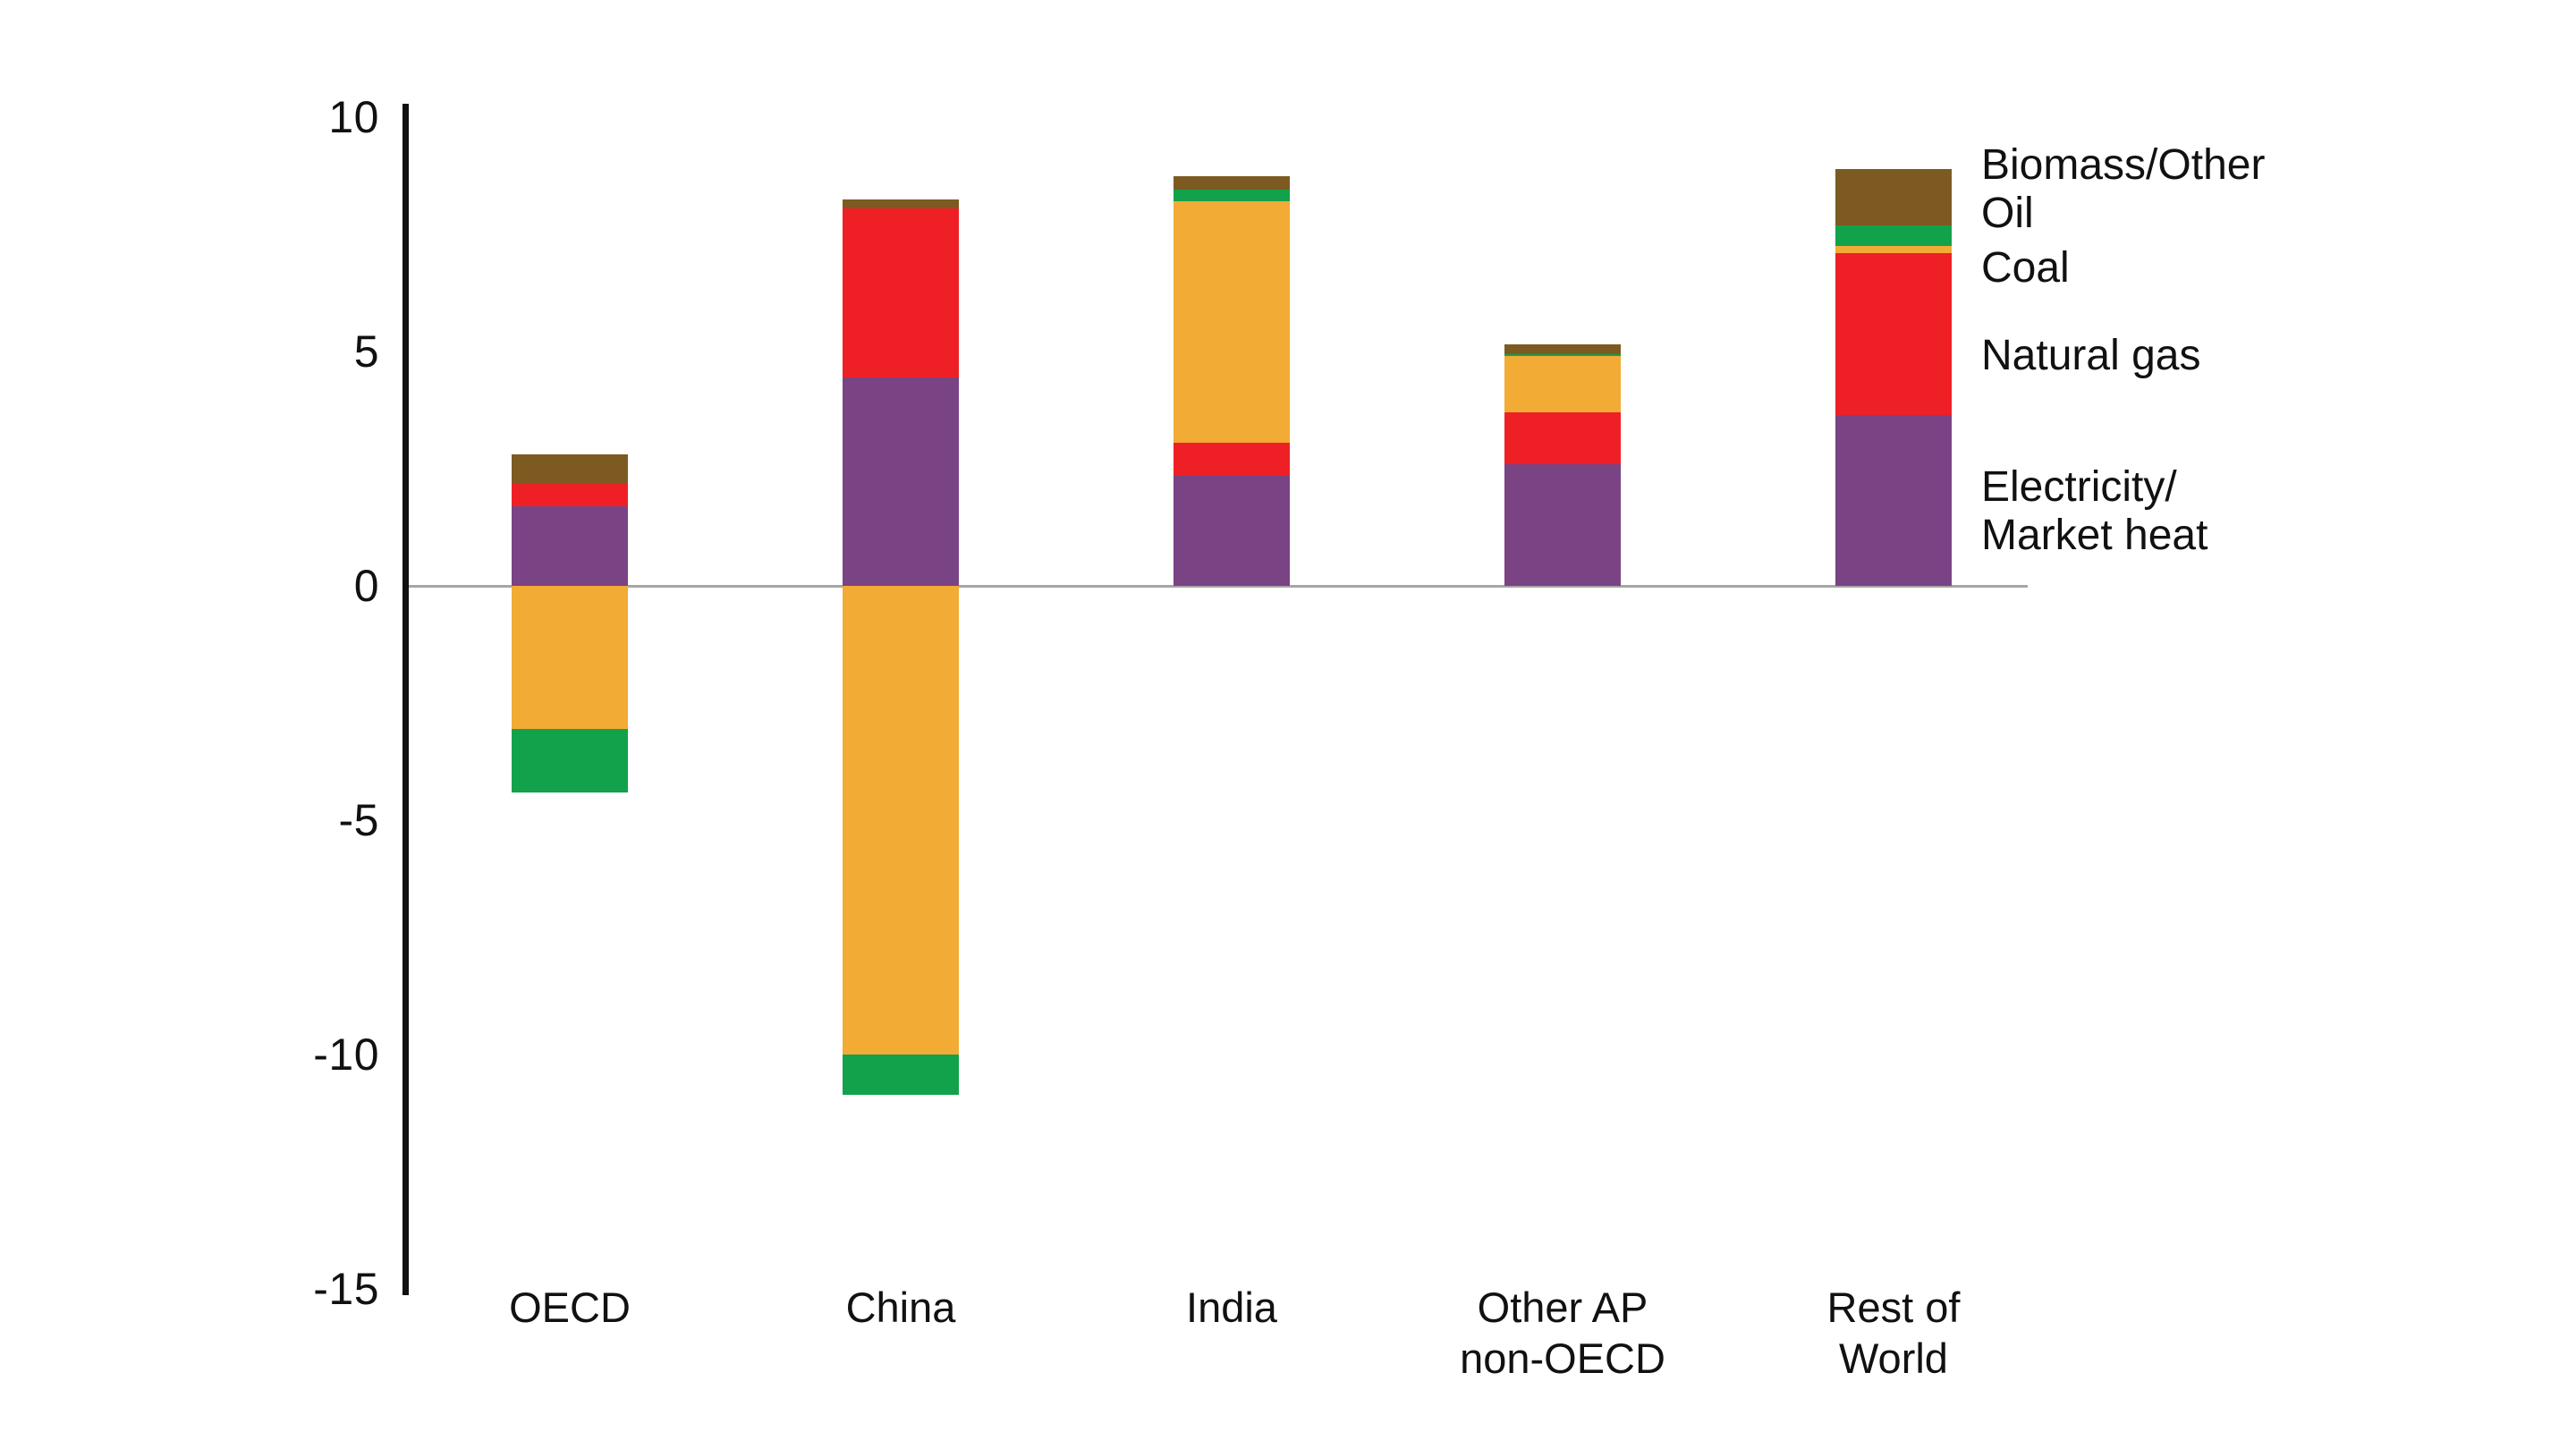 The height and width of the screenshot is (1449, 2576). What do you see at coordinates (901, 292) in the screenshot?
I see `bar-segment-china-natural-gas` at bounding box center [901, 292].